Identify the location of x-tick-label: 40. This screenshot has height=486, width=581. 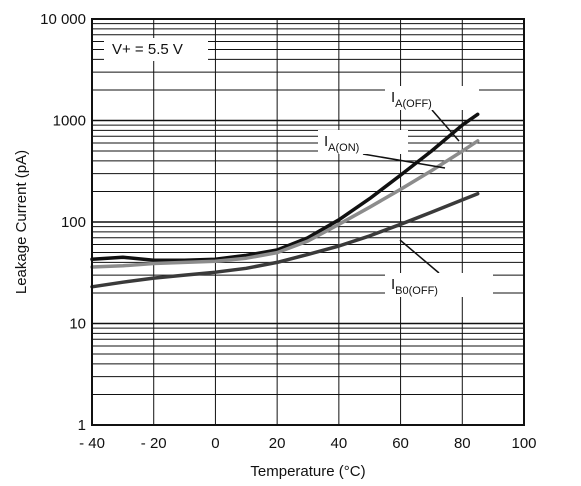
(339, 443).